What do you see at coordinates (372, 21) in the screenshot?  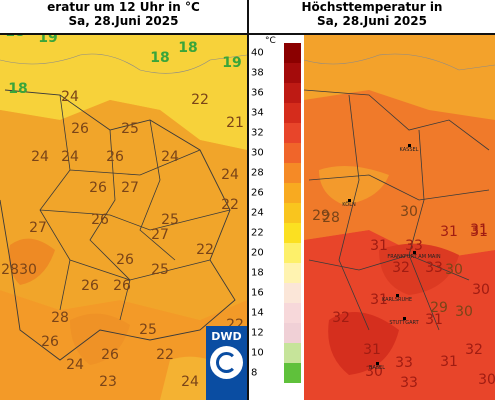 I see `right-title-line2: Sa, 28.Juni 2025` at bounding box center [372, 21].